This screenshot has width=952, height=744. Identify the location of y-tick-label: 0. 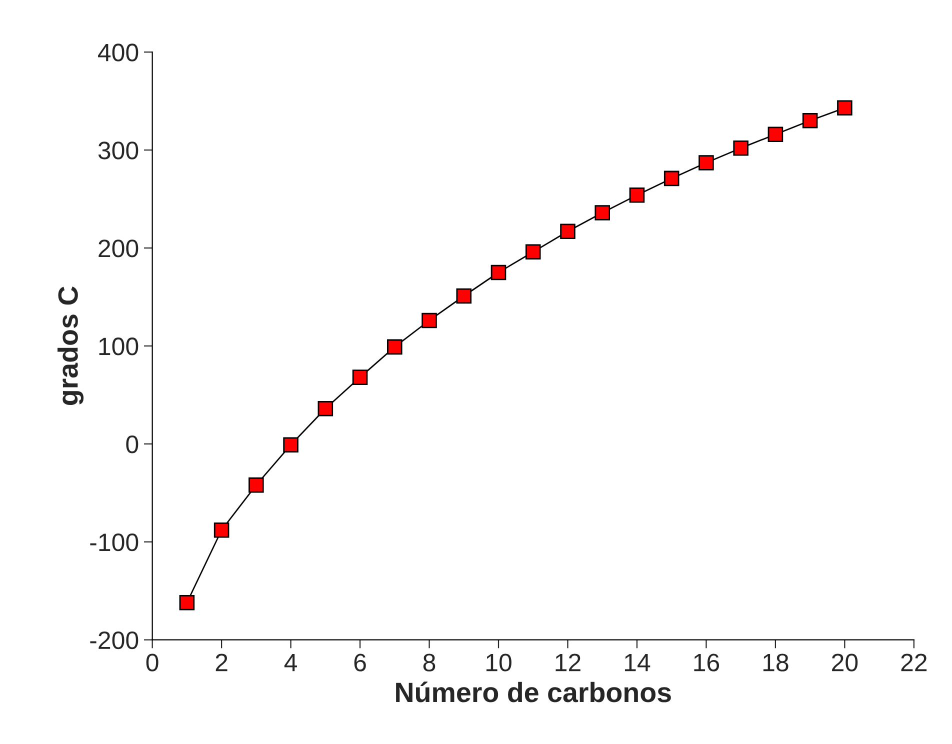
(132, 445).